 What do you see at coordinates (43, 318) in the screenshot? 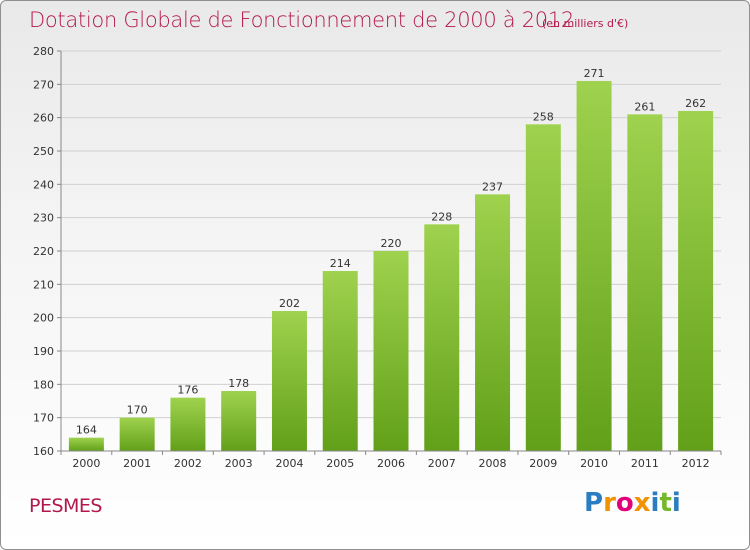
I see `y-tick-label: 200` at bounding box center [43, 318].